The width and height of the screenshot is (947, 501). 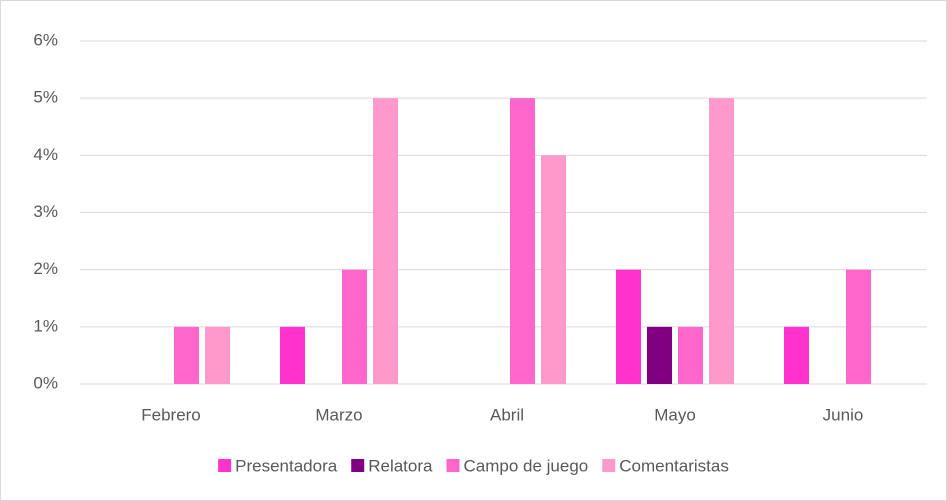 I want to click on y-tick-label: 5%, so click(x=45, y=97).